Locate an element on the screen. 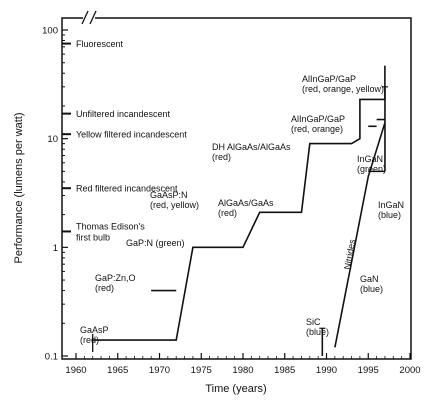 The height and width of the screenshot is (400, 434). annotation-label: (red, yellow) is located at coordinates (174, 205).